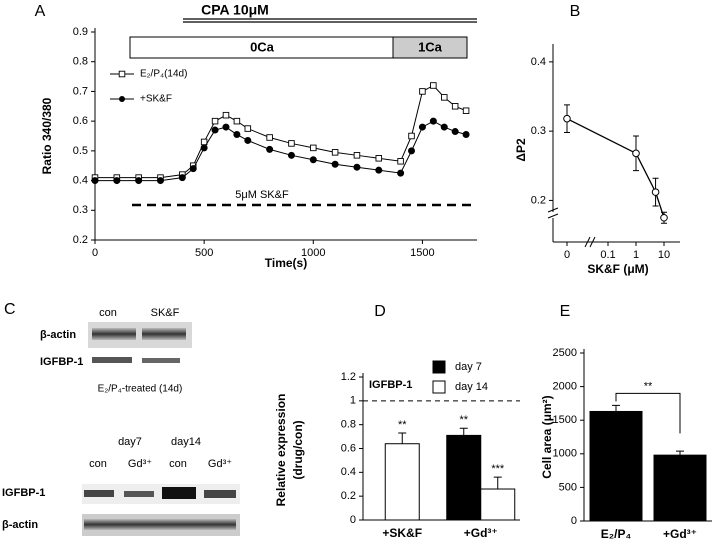  What do you see at coordinates (565, 454) in the screenshot?
I see `y-tick-label: 1000` at bounding box center [565, 454].